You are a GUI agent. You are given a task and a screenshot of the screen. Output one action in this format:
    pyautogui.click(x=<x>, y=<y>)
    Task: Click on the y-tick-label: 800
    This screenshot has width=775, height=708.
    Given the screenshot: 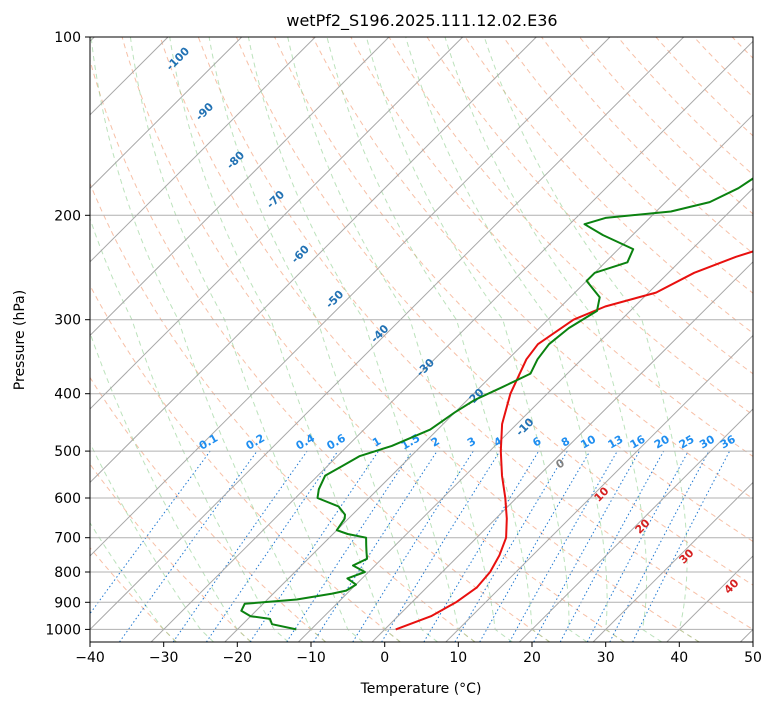 What is the action you would take?
    pyautogui.click(x=67, y=573)
    